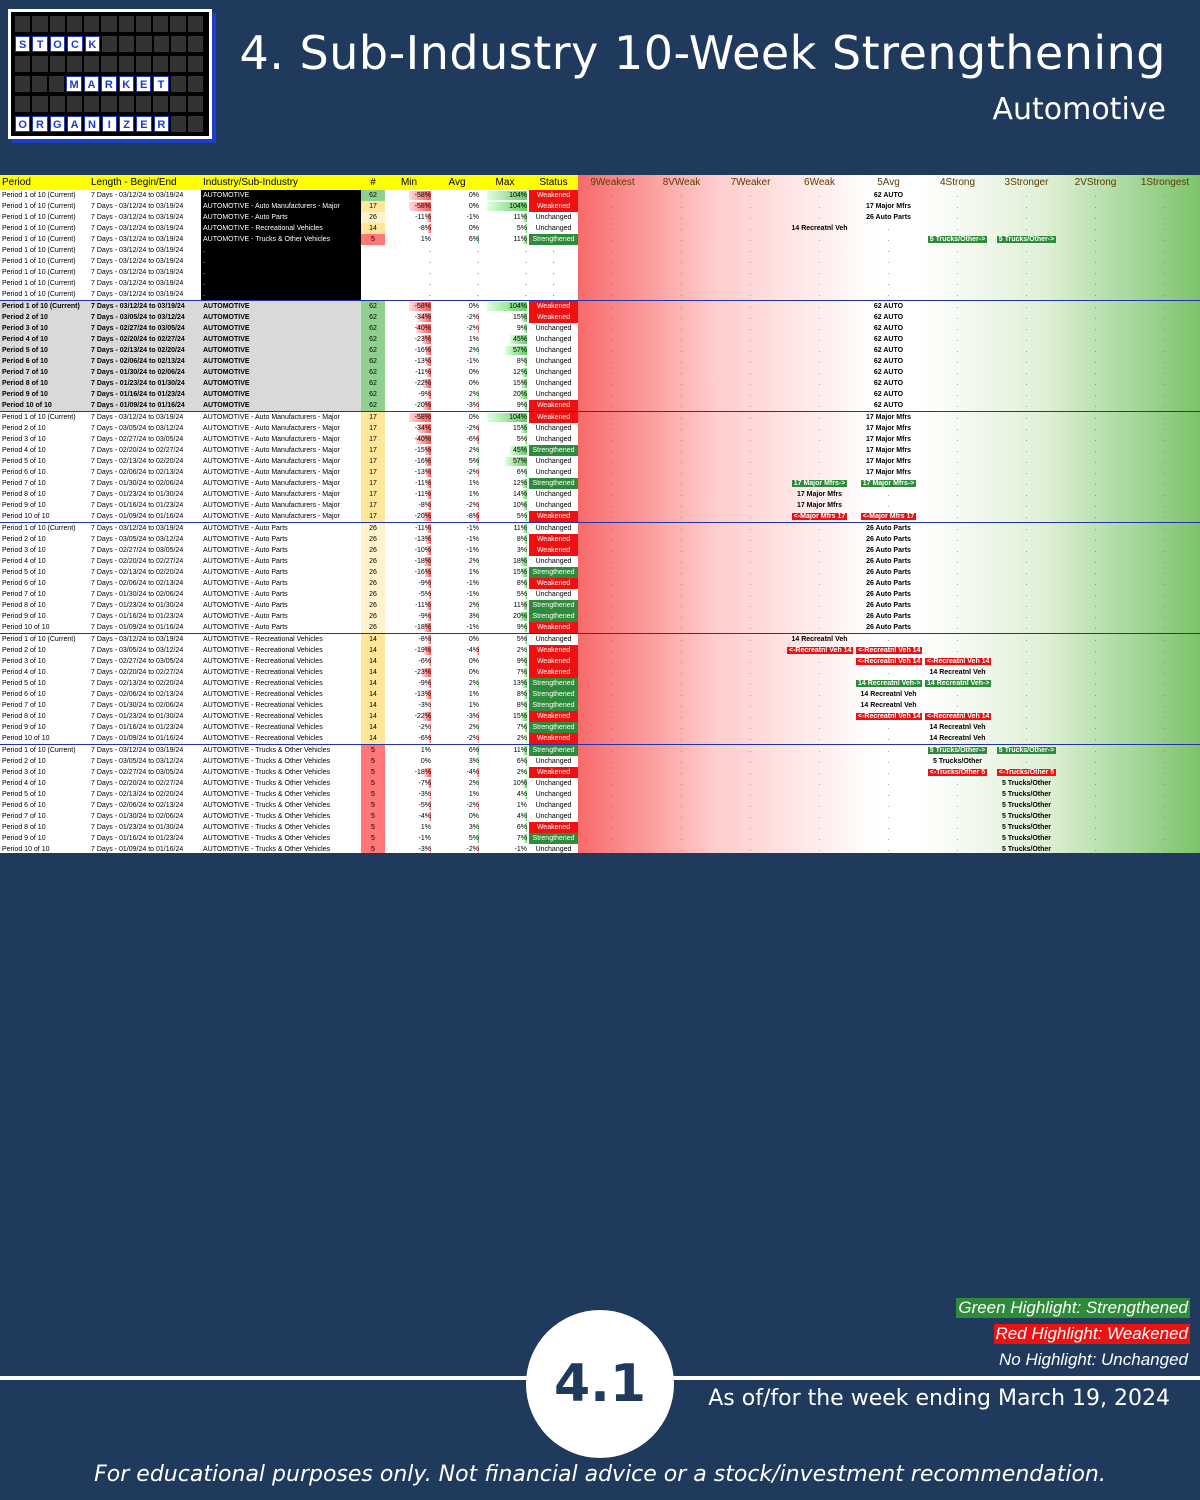 The image size is (1200, 1500). Describe the element at coordinates (553, 250) in the screenshot. I see `status-cell: .` at that location.